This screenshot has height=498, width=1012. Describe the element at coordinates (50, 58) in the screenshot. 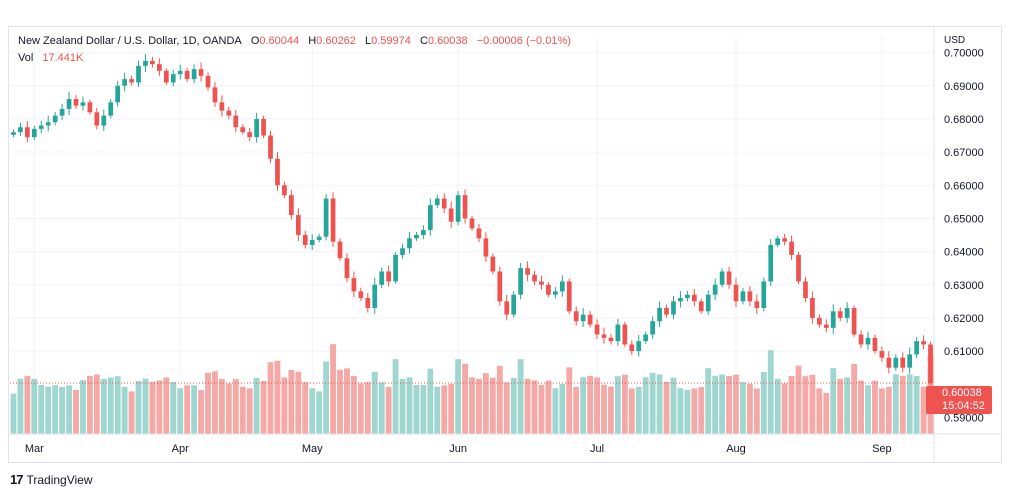

I see `volume-legend: Vol 17.441K` at that location.